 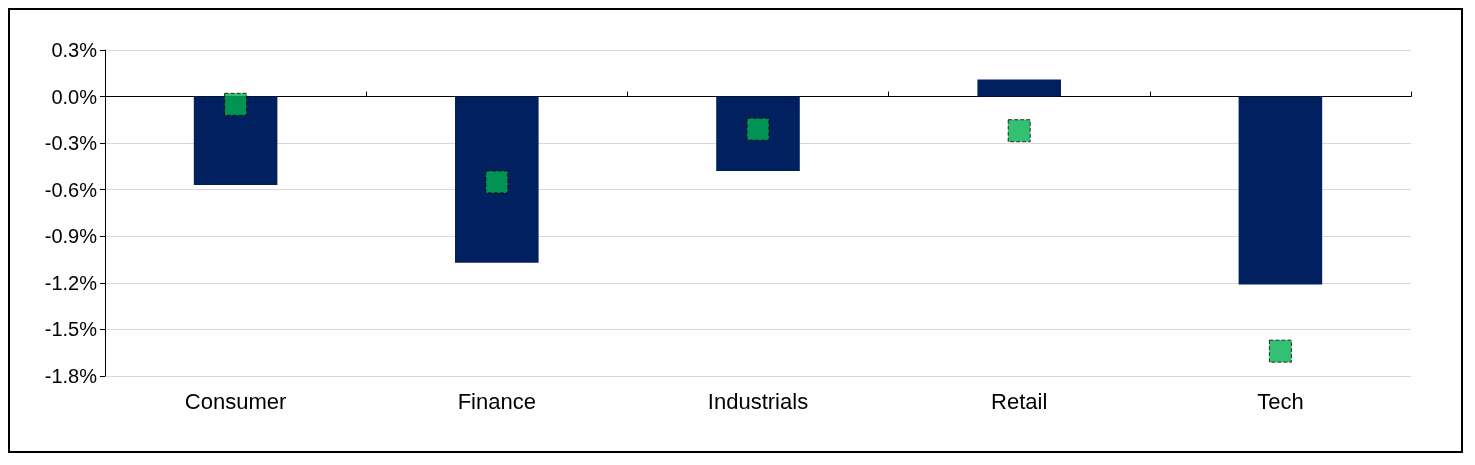 I want to click on x-tick-label: Industrials, so click(x=758, y=401).